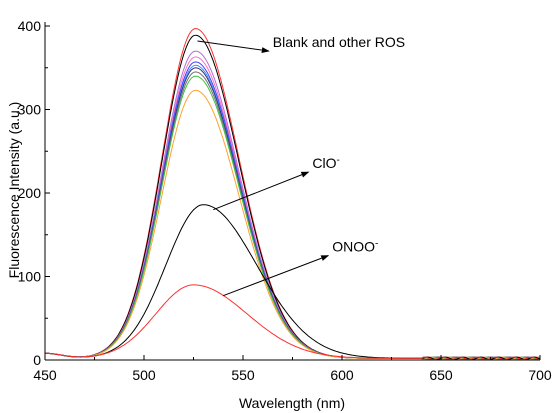  I want to click on annotation-label-1: Blank and other ROS, so click(339, 42).